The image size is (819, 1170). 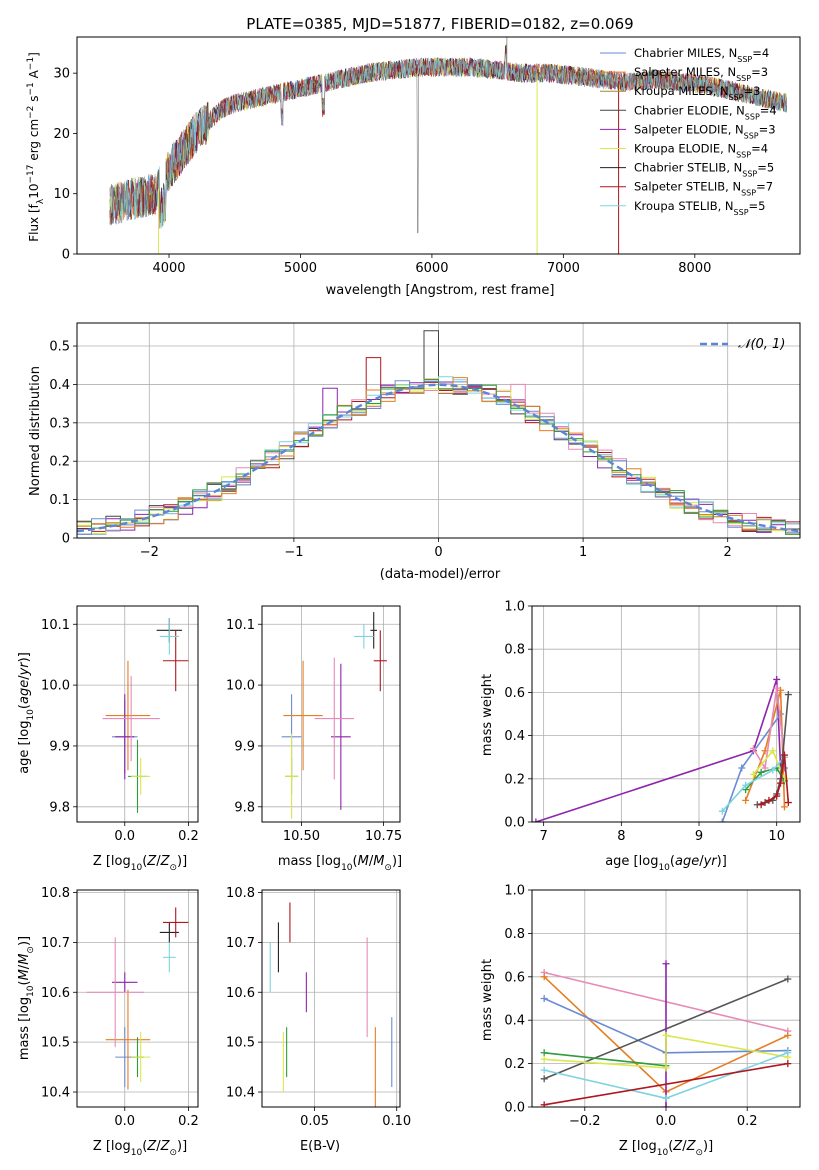 I want to click on y-tick-label: 10.7, so click(x=55, y=943).